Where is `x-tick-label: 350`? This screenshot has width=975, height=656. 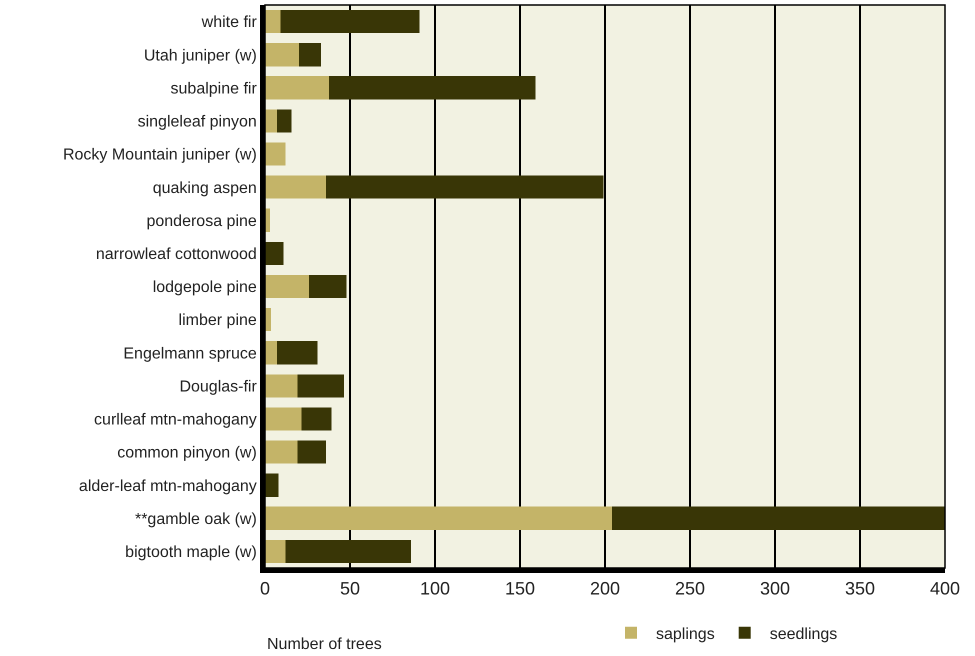
x-tick-label: 350 is located at coordinates (860, 588).